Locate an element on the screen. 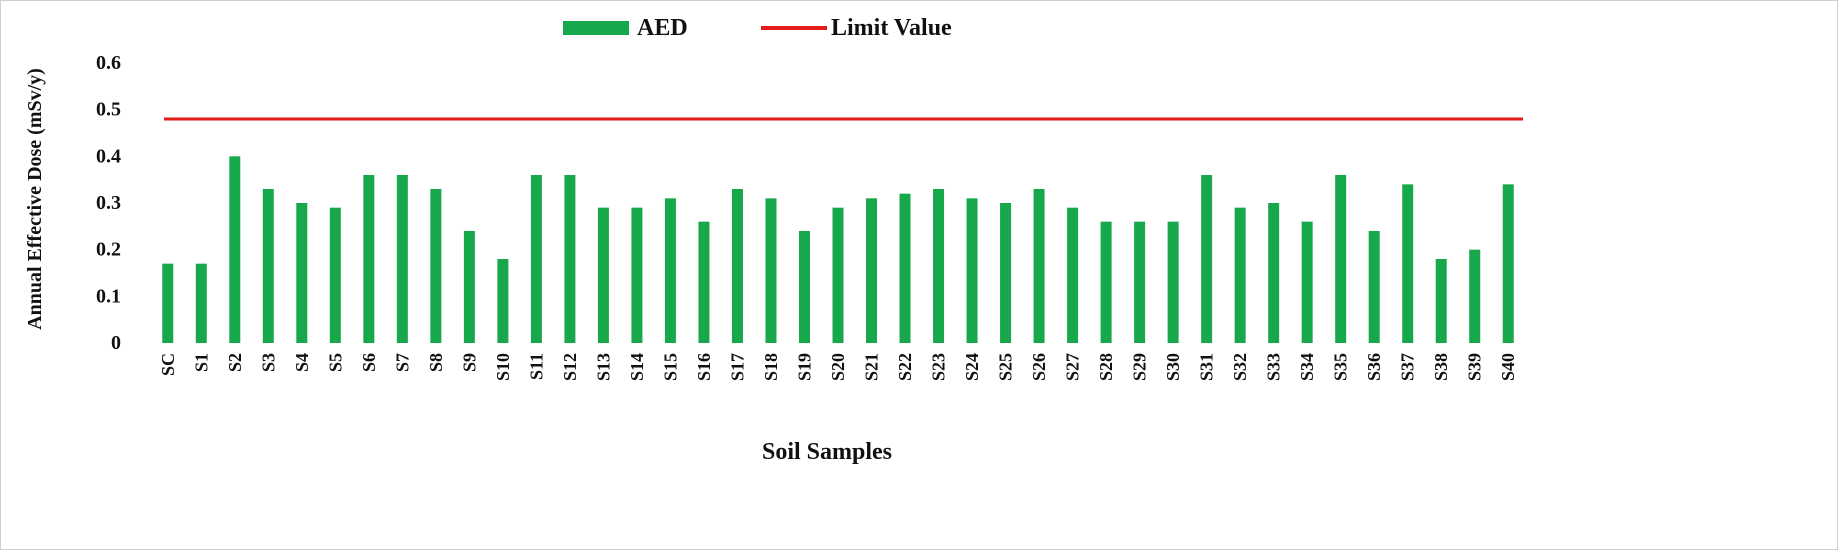  legend-swatch-aed is located at coordinates (596, 28).